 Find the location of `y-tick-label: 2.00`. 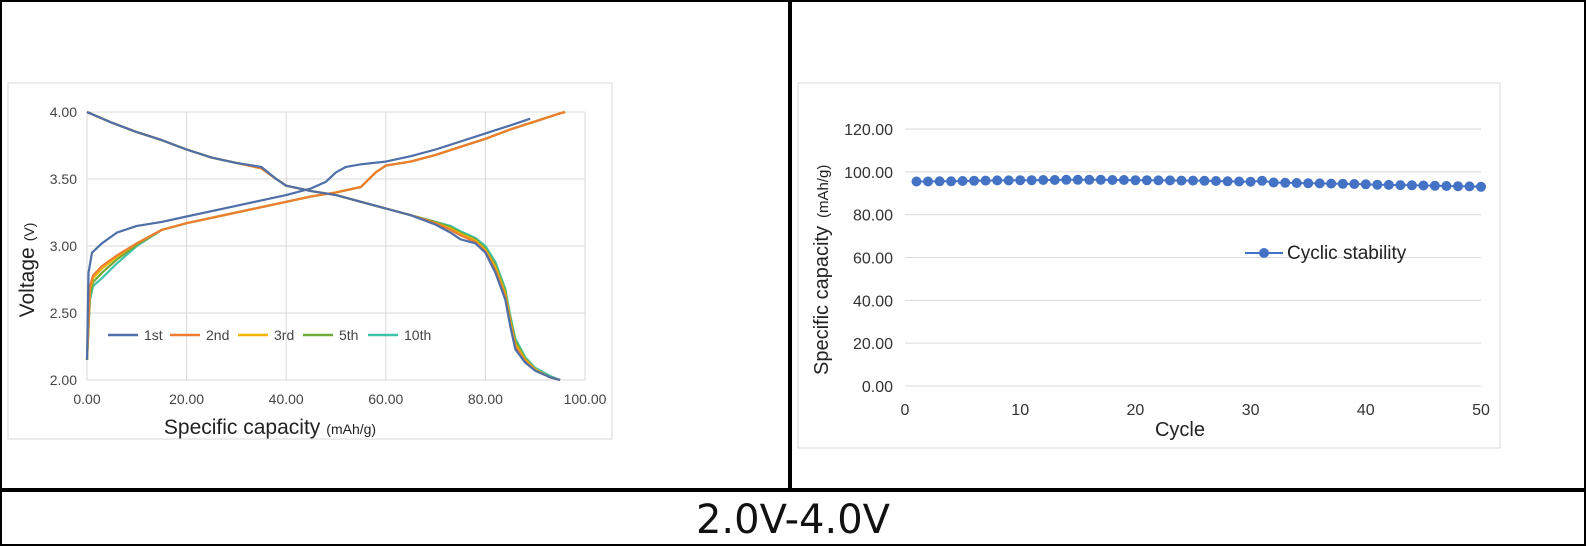

y-tick-label: 2.00 is located at coordinates (63, 380).